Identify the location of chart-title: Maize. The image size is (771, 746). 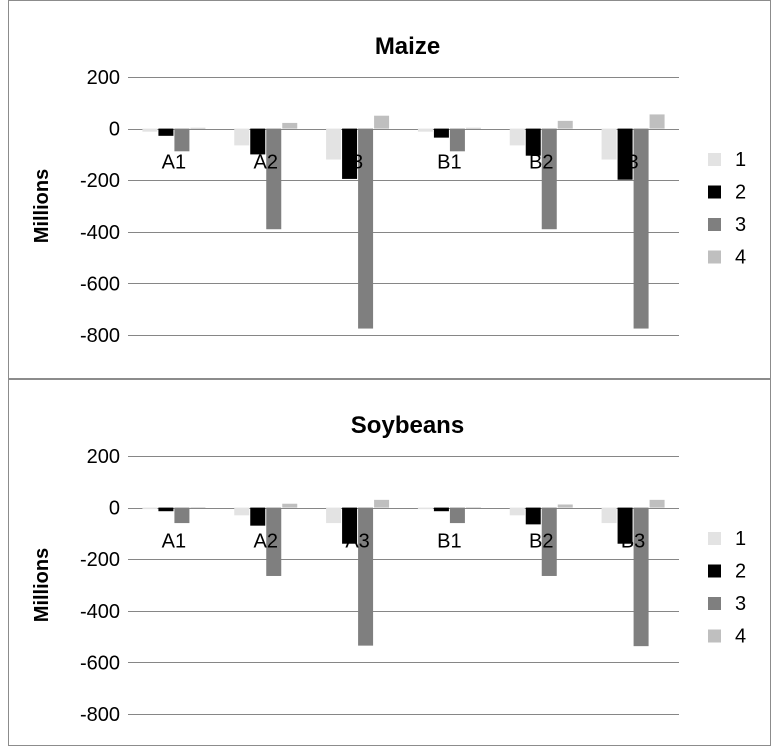
(407, 46).